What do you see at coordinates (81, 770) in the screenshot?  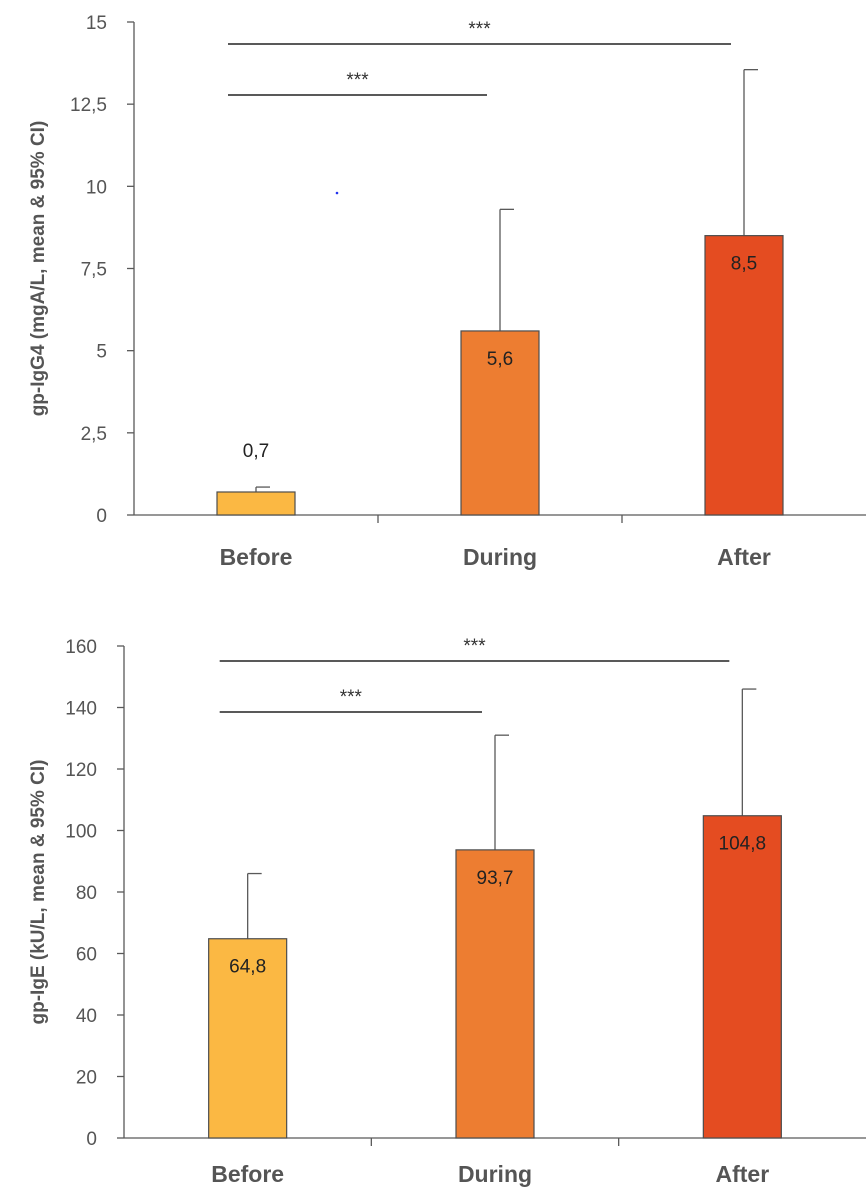 I see `y-tick-label: 120` at bounding box center [81, 770].